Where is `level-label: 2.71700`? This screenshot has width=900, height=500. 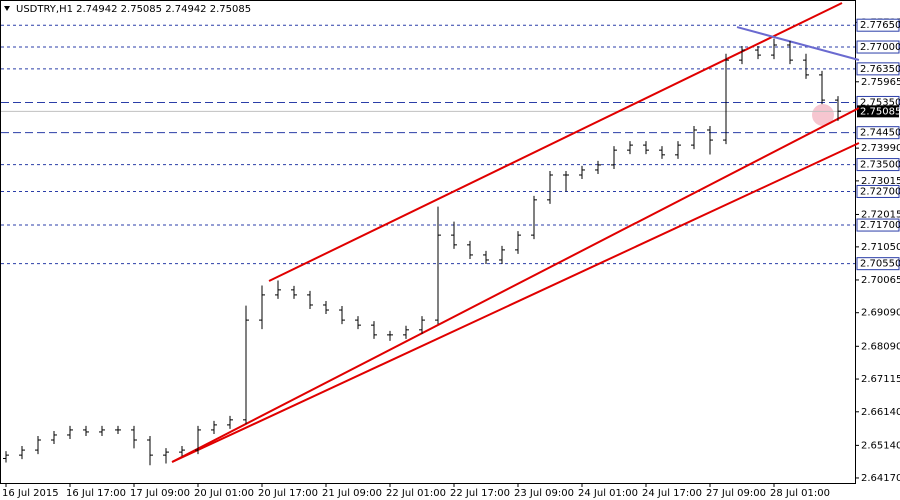 level-label: 2.71700 is located at coordinates (880, 225).